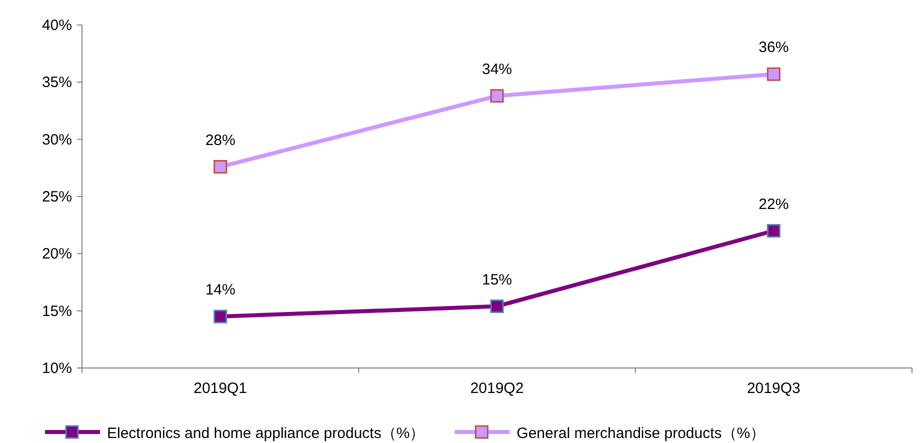 The image size is (922, 443). Describe the element at coordinates (497, 388) in the screenshot. I see `x-tick-label: 2019Q2` at that location.